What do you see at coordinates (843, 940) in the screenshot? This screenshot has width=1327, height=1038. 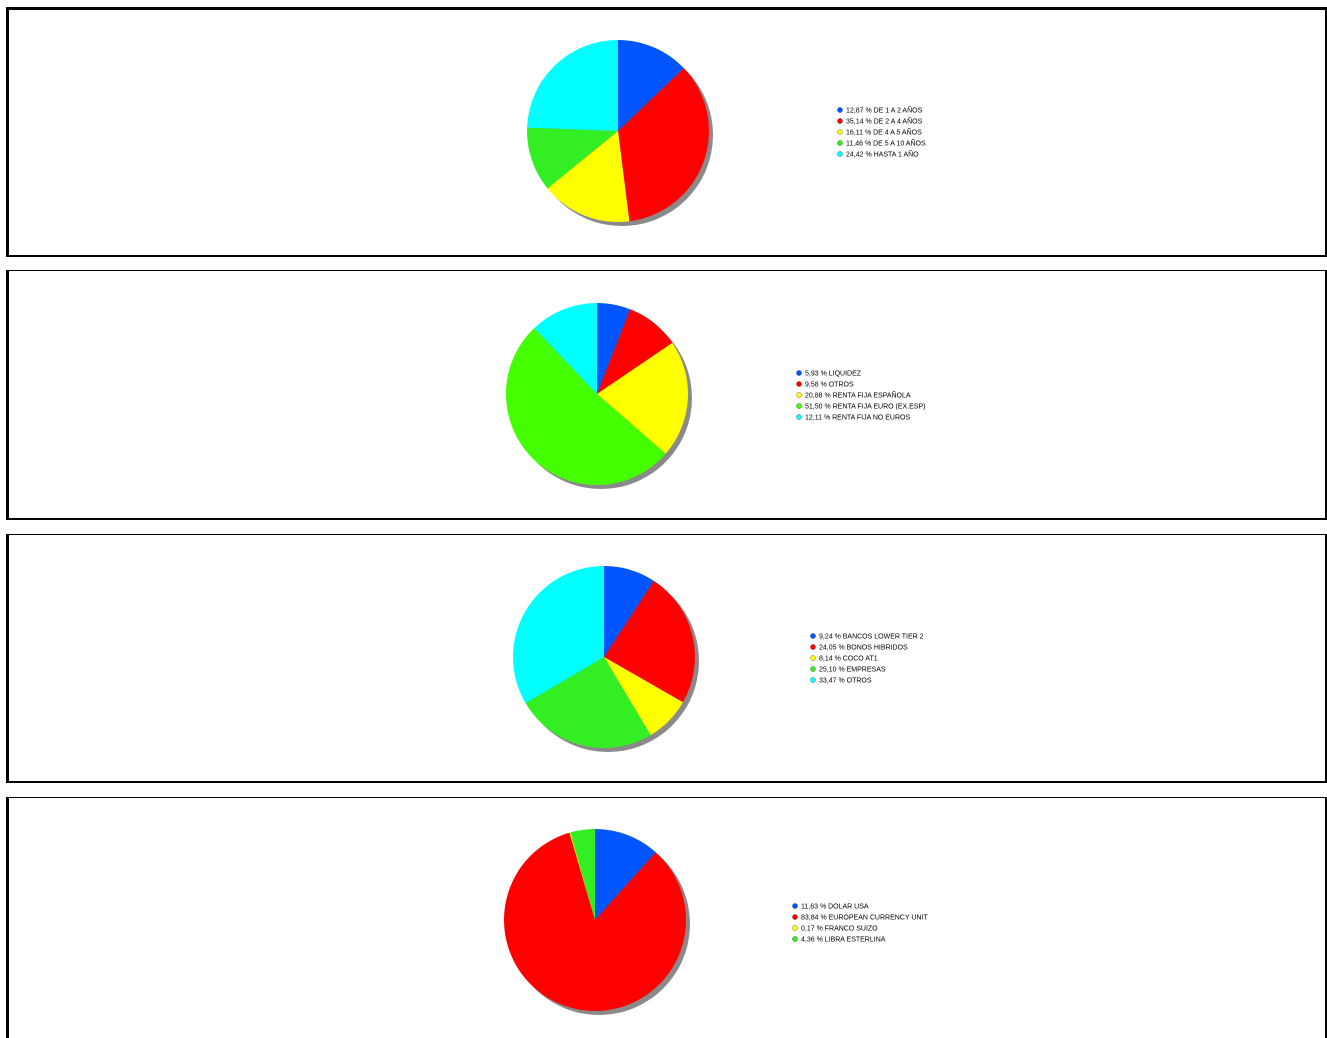 I see `legend-label: 4,36 % LIBRA ESTERLINA` at bounding box center [843, 940].